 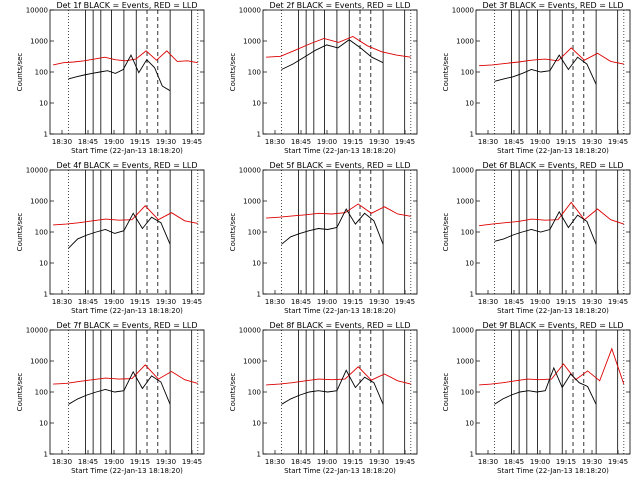 What do you see at coordinates (339, 5) in the screenshot?
I see `chart-title: Det 2f BLACK = Events, RED = LLD` at bounding box center [339, 5].